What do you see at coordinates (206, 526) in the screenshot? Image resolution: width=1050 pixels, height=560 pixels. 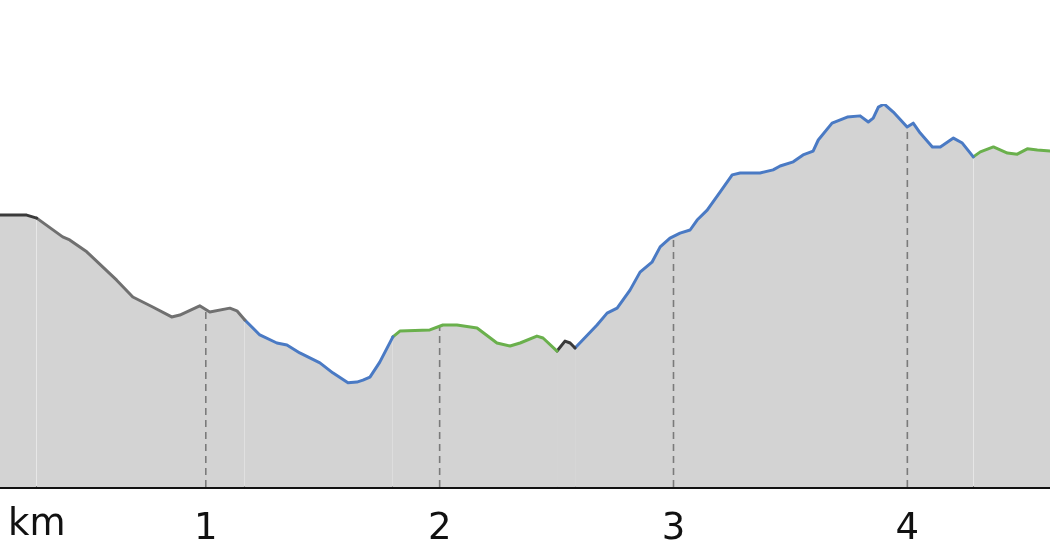 I see `x-tick-label: 1` at bounding box center [206, 526].